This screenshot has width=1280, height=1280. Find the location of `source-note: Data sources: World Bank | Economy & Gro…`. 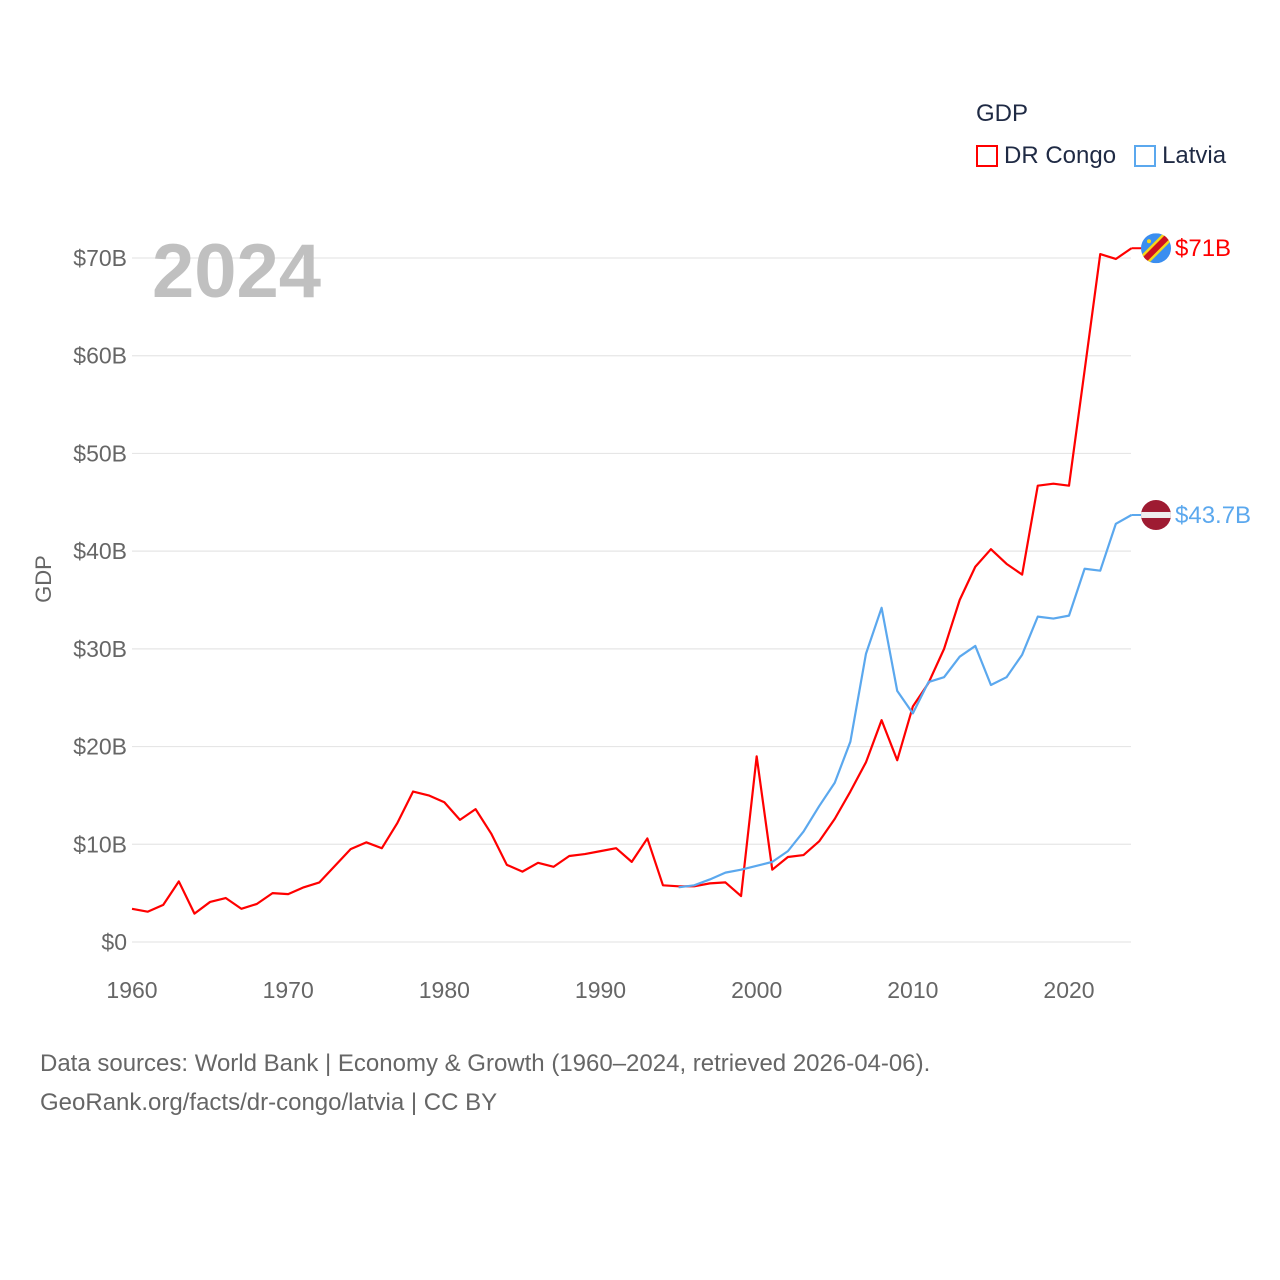

source-note: Data sources: World Bank | Economy & Gro… is located at coordinates (485, 1083).